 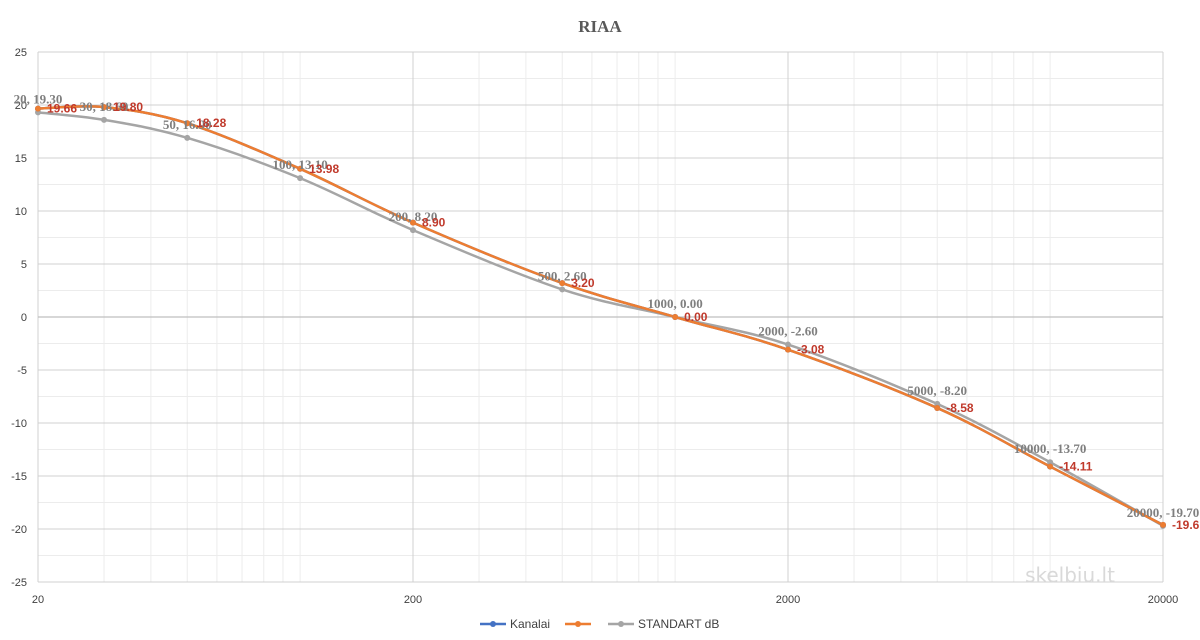 What do you see at coordinates (1163, 600) in the screenshot?
I see `x-tick-label: 20000` at bounding box center [1163, 600].